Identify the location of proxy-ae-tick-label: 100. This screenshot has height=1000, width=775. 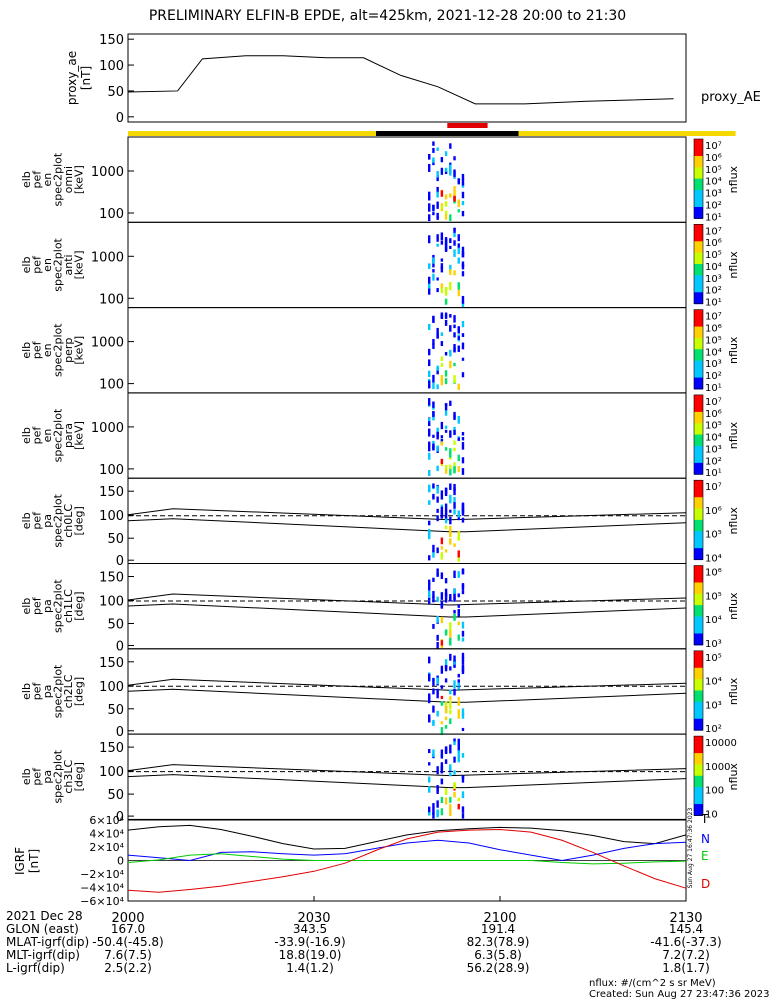
(111, 66).